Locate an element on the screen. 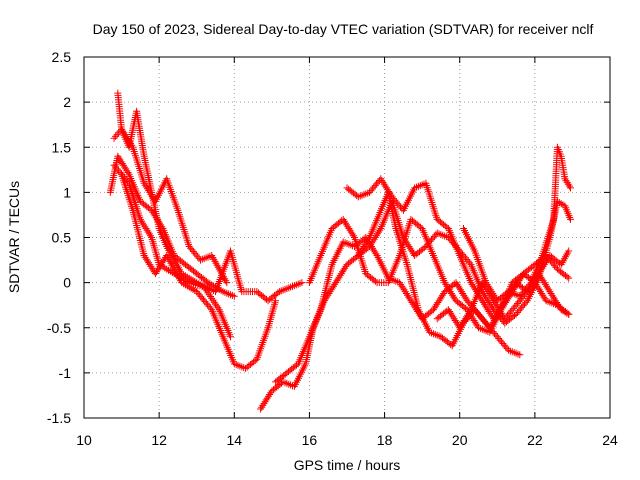 This screenshot has width=640, height=480. y-tick-label: 2.5 is located at coordinates (62, 57).